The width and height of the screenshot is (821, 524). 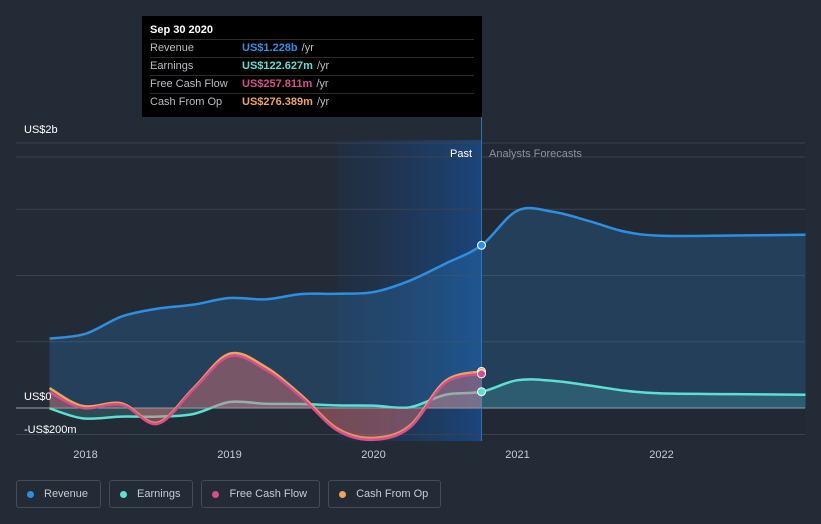 What do you see at coordinates (517, 455) in the screenshot?
I see `x-tick-label: 2021` at bounding box center [517, 455].